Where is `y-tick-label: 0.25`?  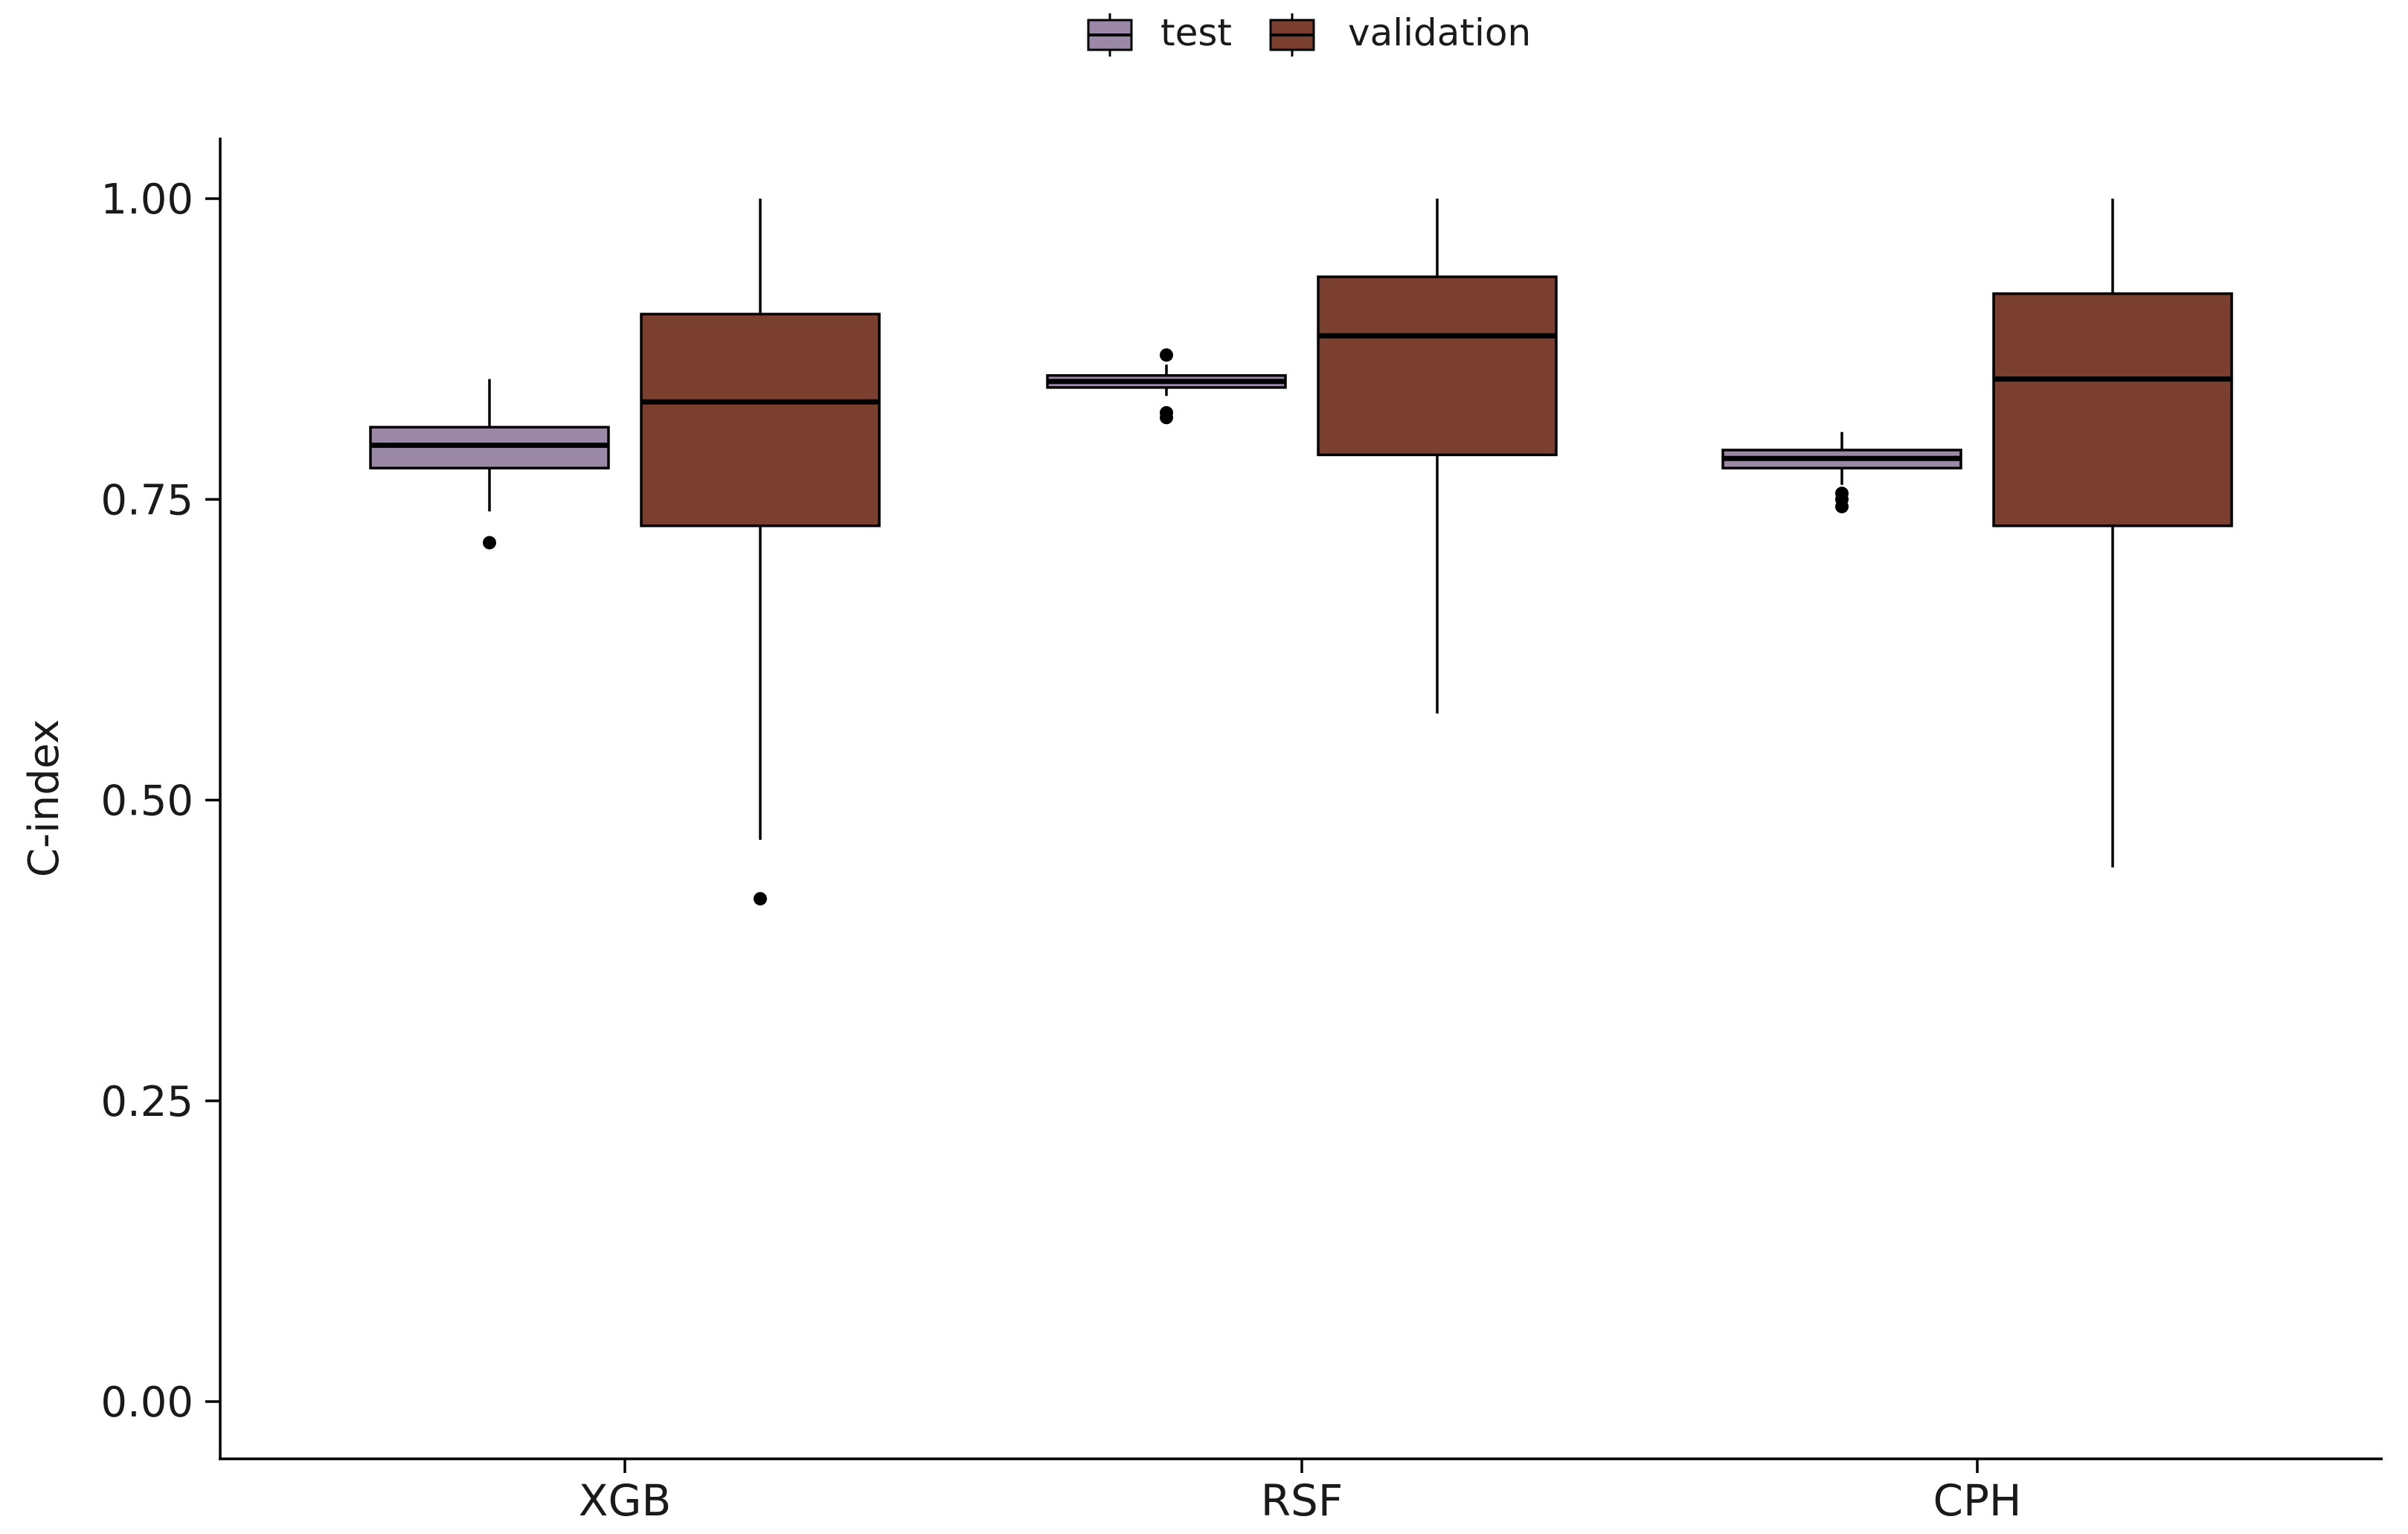 y-tick-label: 0.25 is located at coordinates (147, 1102).